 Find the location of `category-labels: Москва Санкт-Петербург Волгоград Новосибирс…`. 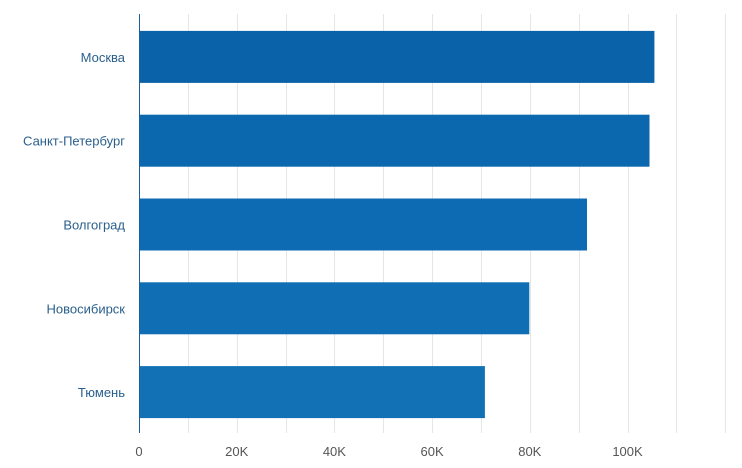

category-labels: Москва Санкт-Петербург Волгоград Новосибирс… is located at coordinates (74, 225).